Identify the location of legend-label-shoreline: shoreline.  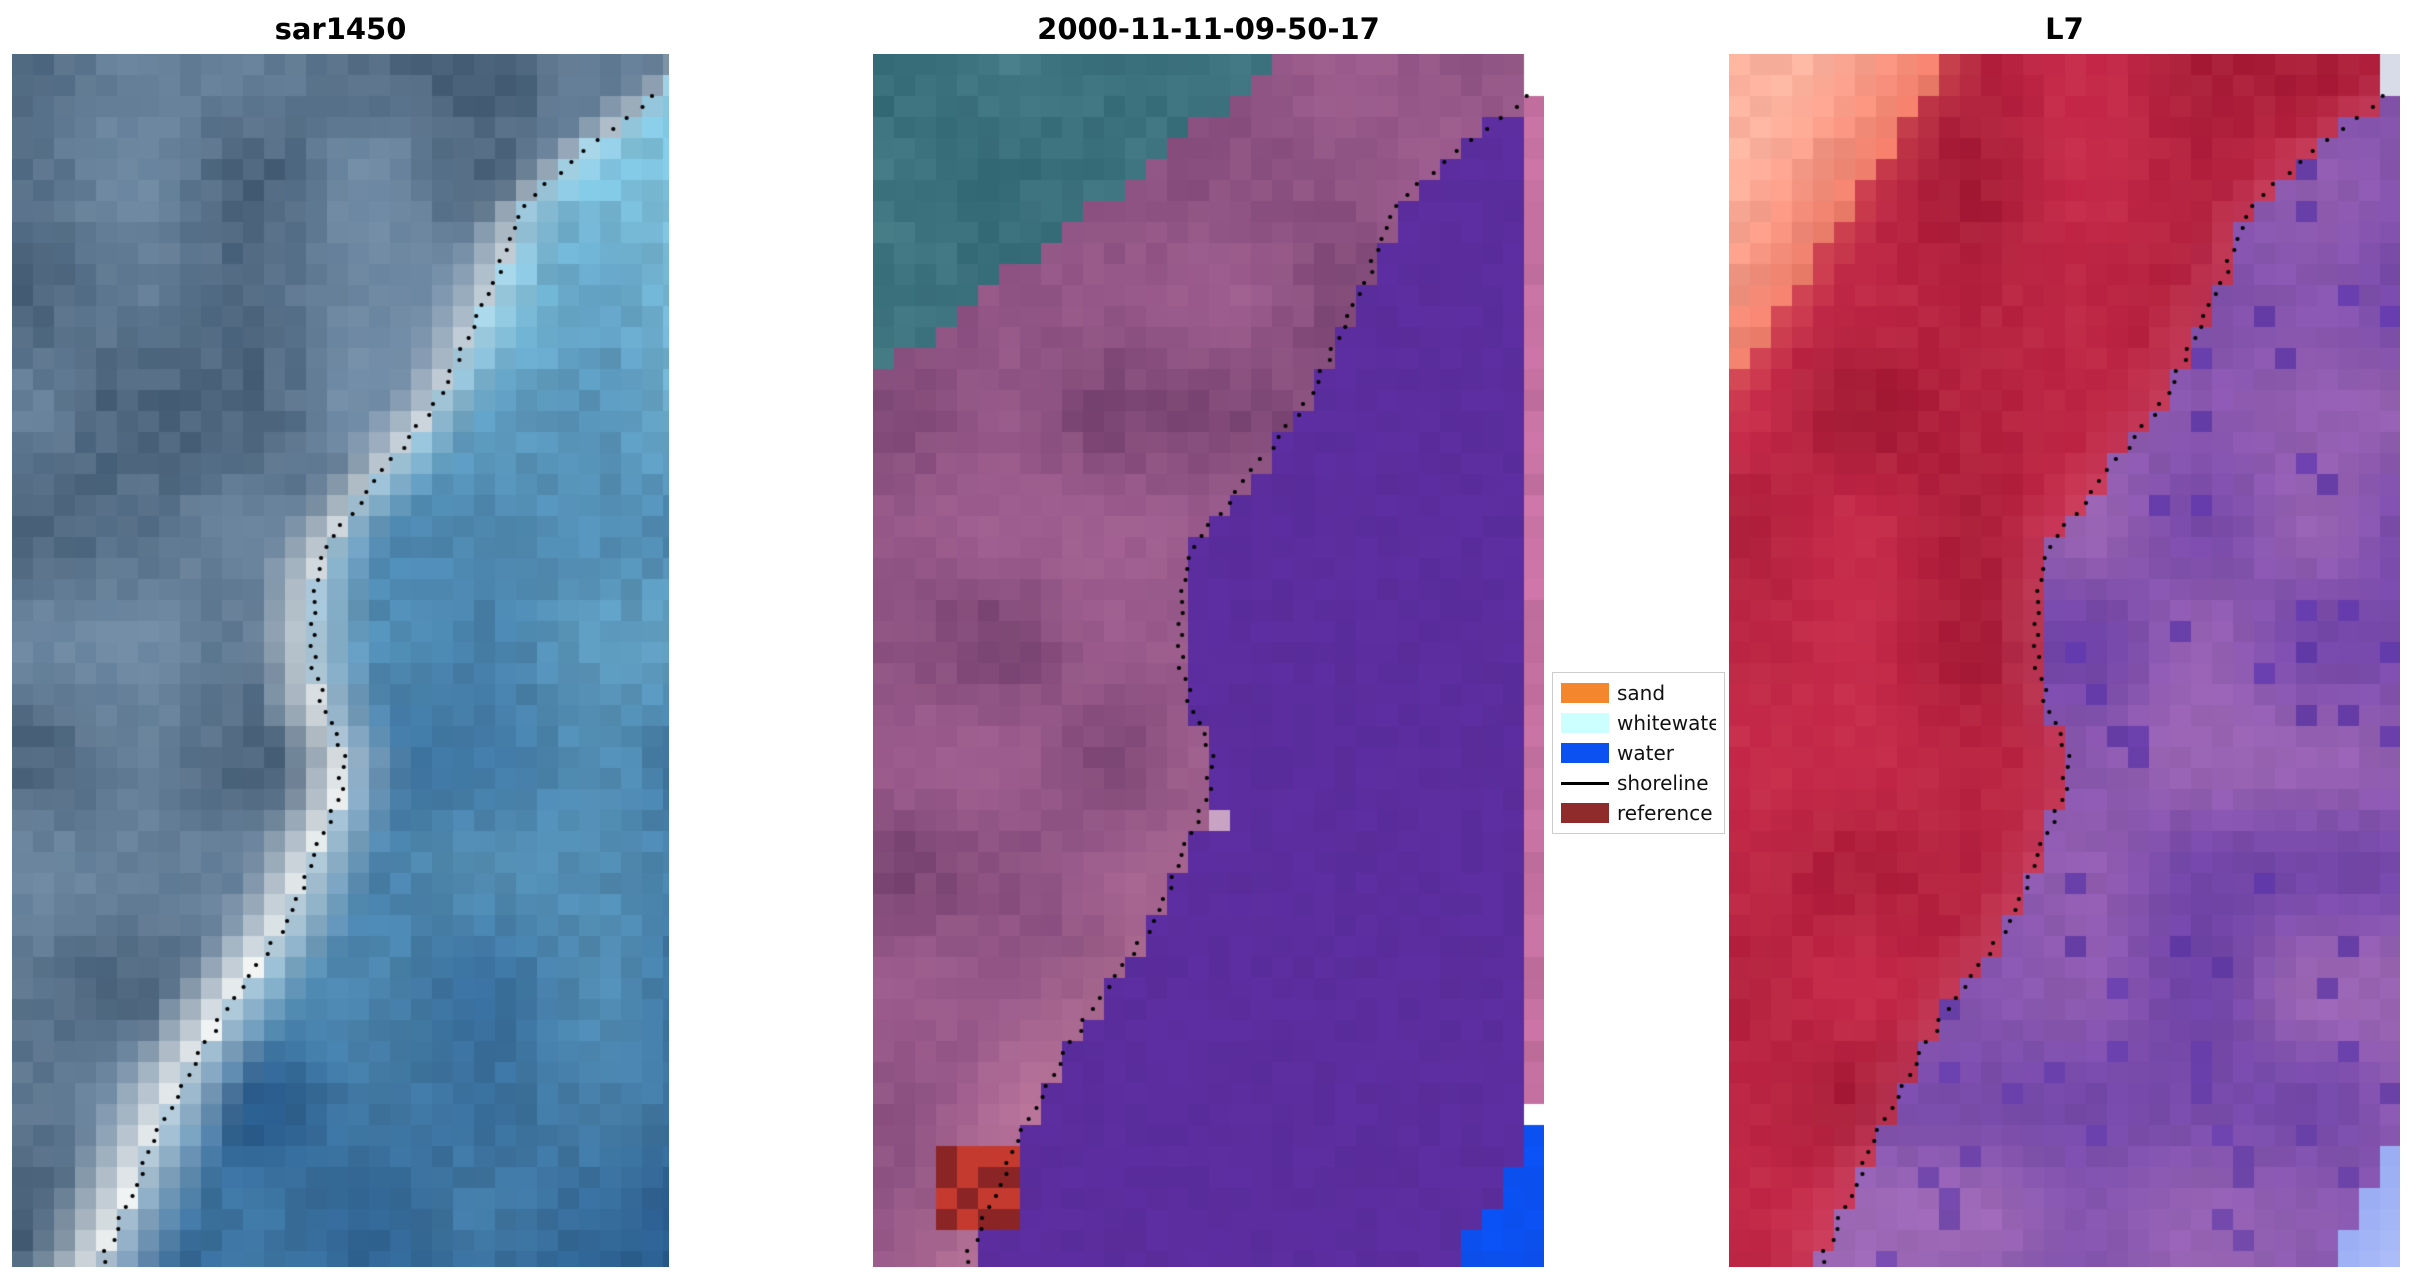
(1663, 783).